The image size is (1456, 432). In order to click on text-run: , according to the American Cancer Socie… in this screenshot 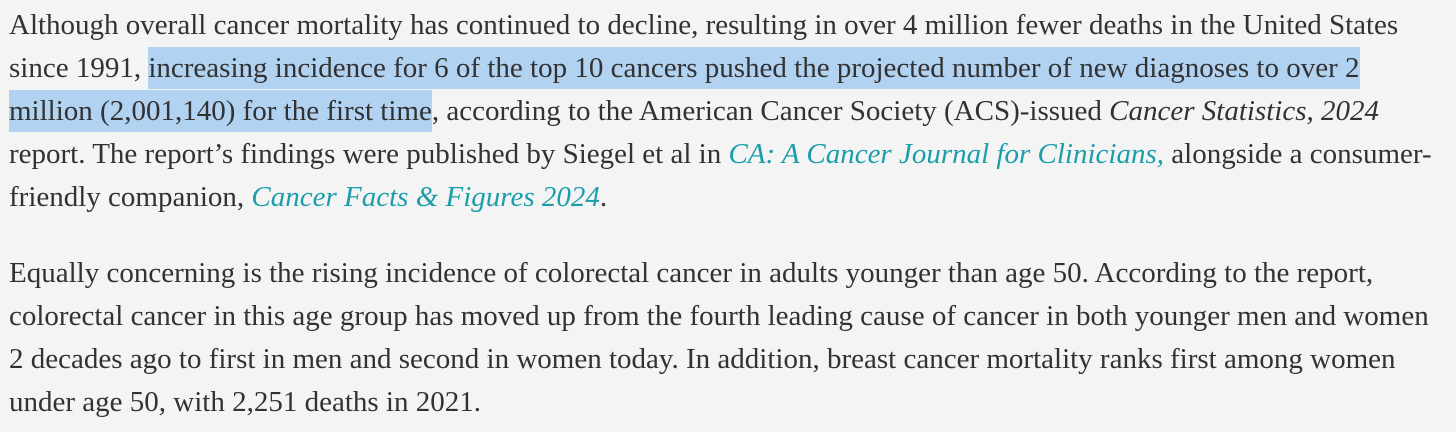, I will do `click(770, 111)`.